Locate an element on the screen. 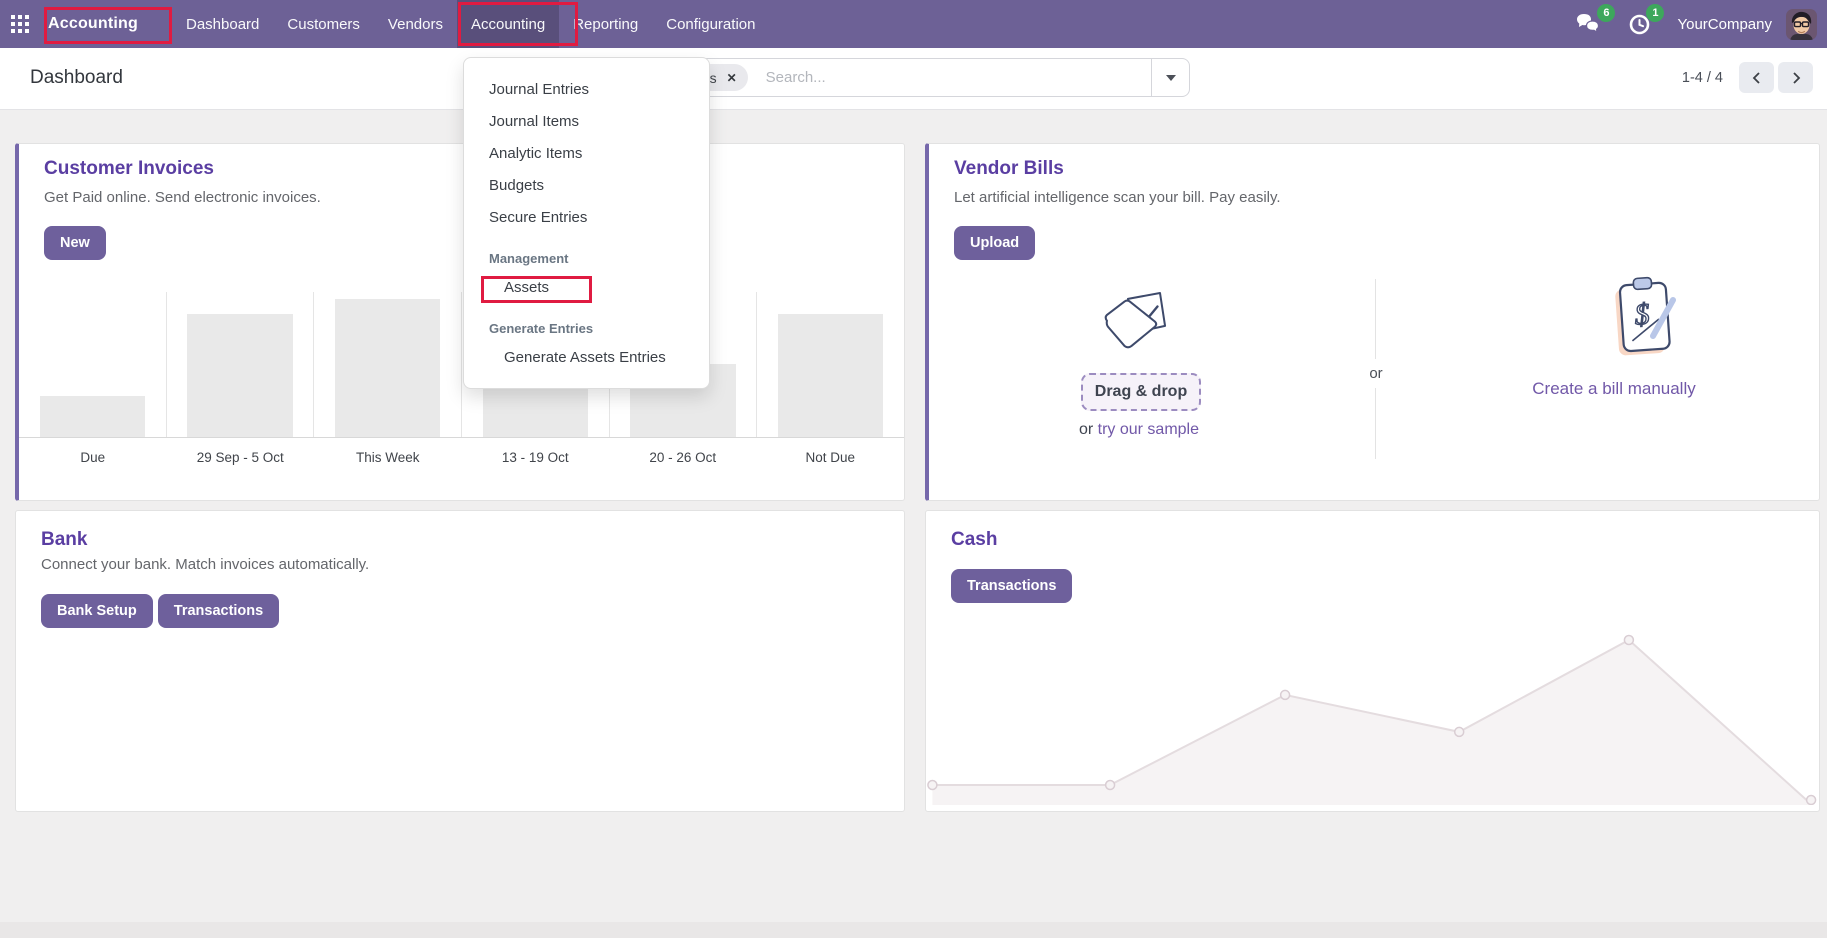 Image resolution: width=1827 pixels, height=938 pixels. menu-item-assets: Assets is located at coordinates (527, 287).